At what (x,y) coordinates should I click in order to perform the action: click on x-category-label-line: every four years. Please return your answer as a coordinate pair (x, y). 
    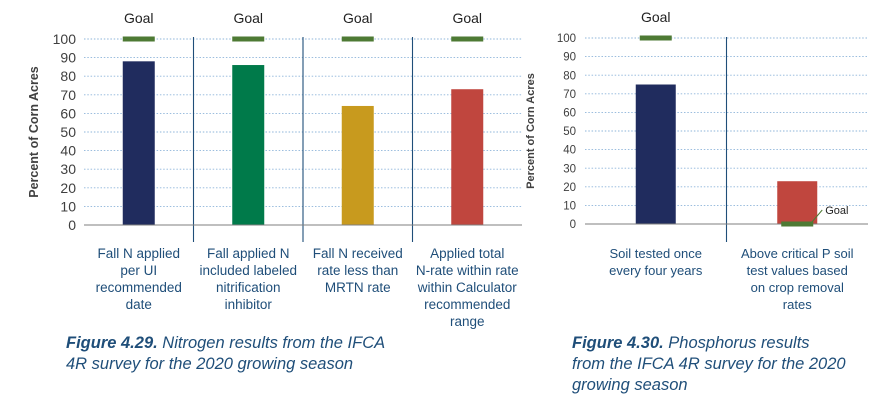
    Looking at the image, I should click on (656, 270).